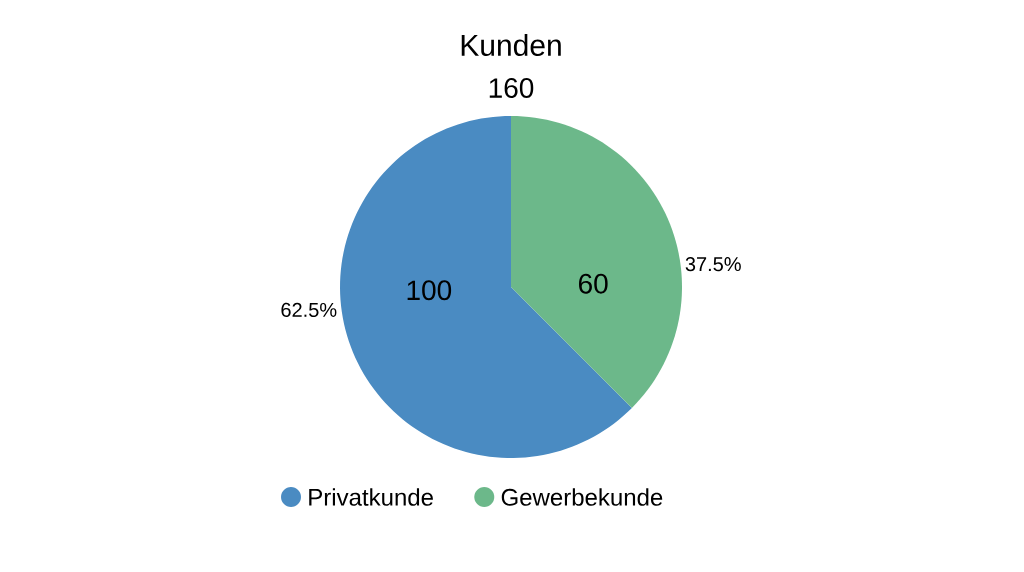 Image resolution: width=1024 pixels, height=572 pixels. What do you see at coordinates (582, 497) in the screenshot?
I see `legend-label: Gewerbekunde` at bounding box center [582, 497].